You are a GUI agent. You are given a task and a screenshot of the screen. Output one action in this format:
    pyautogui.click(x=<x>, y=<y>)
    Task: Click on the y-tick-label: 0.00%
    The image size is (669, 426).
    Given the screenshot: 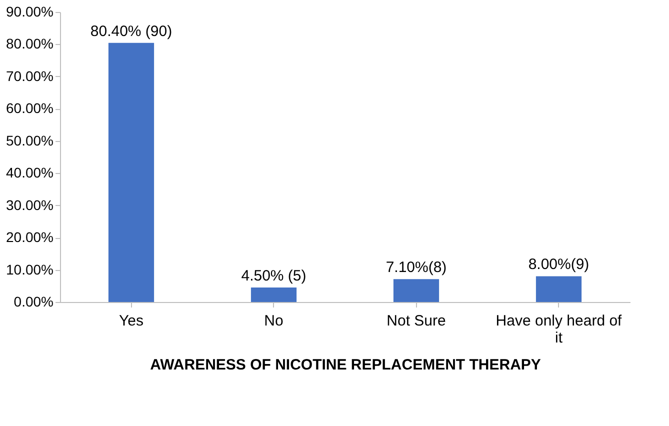 What is the action you would take?
    pyautogui.click(x=34, y=302)
    